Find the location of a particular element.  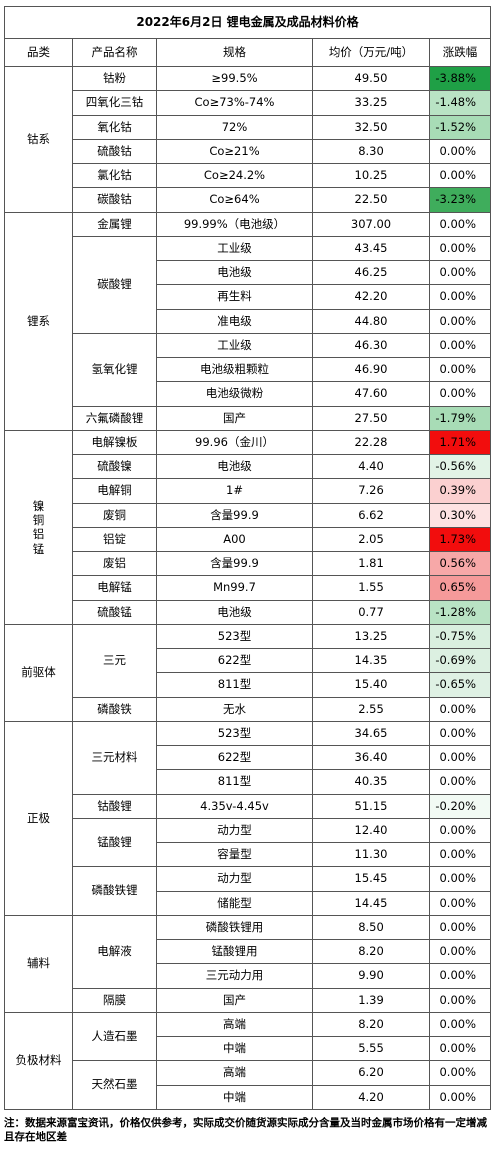

spec-cell: 4.35v-4.45v is located at coordinates (234, 806).